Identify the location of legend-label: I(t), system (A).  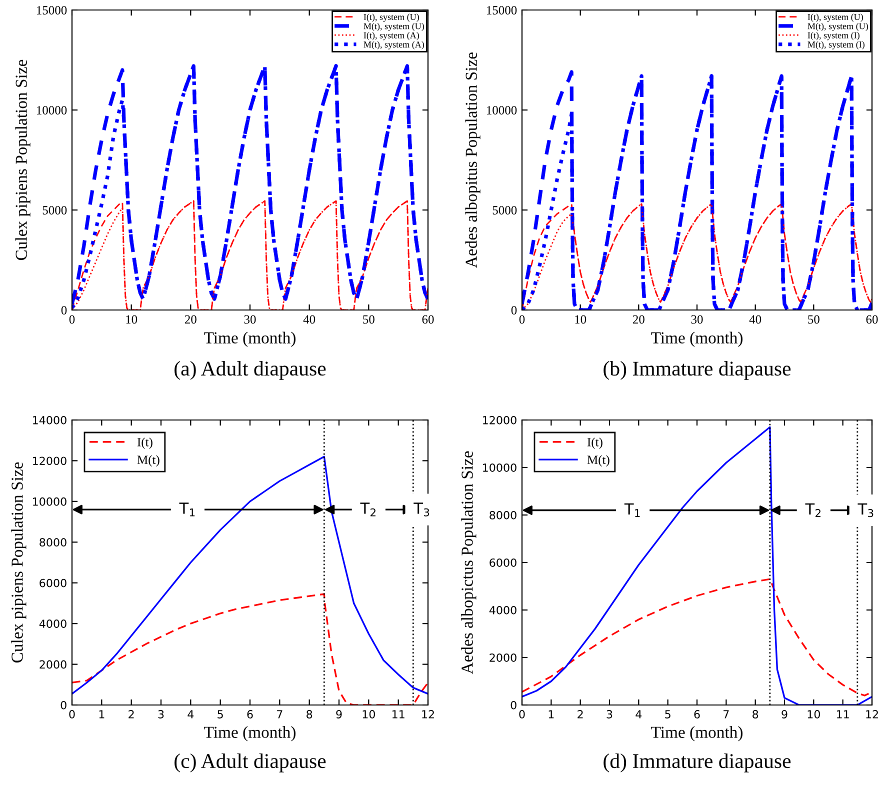
(391, 36).